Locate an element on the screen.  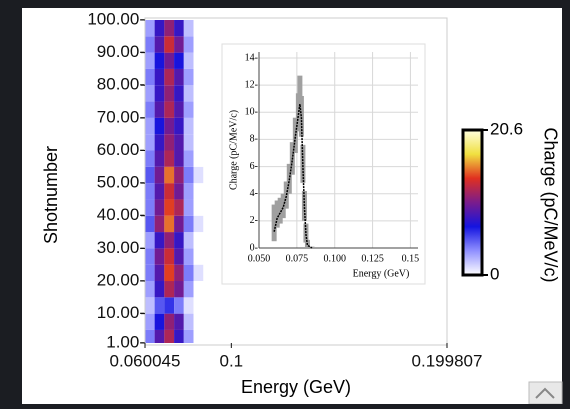
y-tick-label: 90.00- is located at coordinates (121, 51).